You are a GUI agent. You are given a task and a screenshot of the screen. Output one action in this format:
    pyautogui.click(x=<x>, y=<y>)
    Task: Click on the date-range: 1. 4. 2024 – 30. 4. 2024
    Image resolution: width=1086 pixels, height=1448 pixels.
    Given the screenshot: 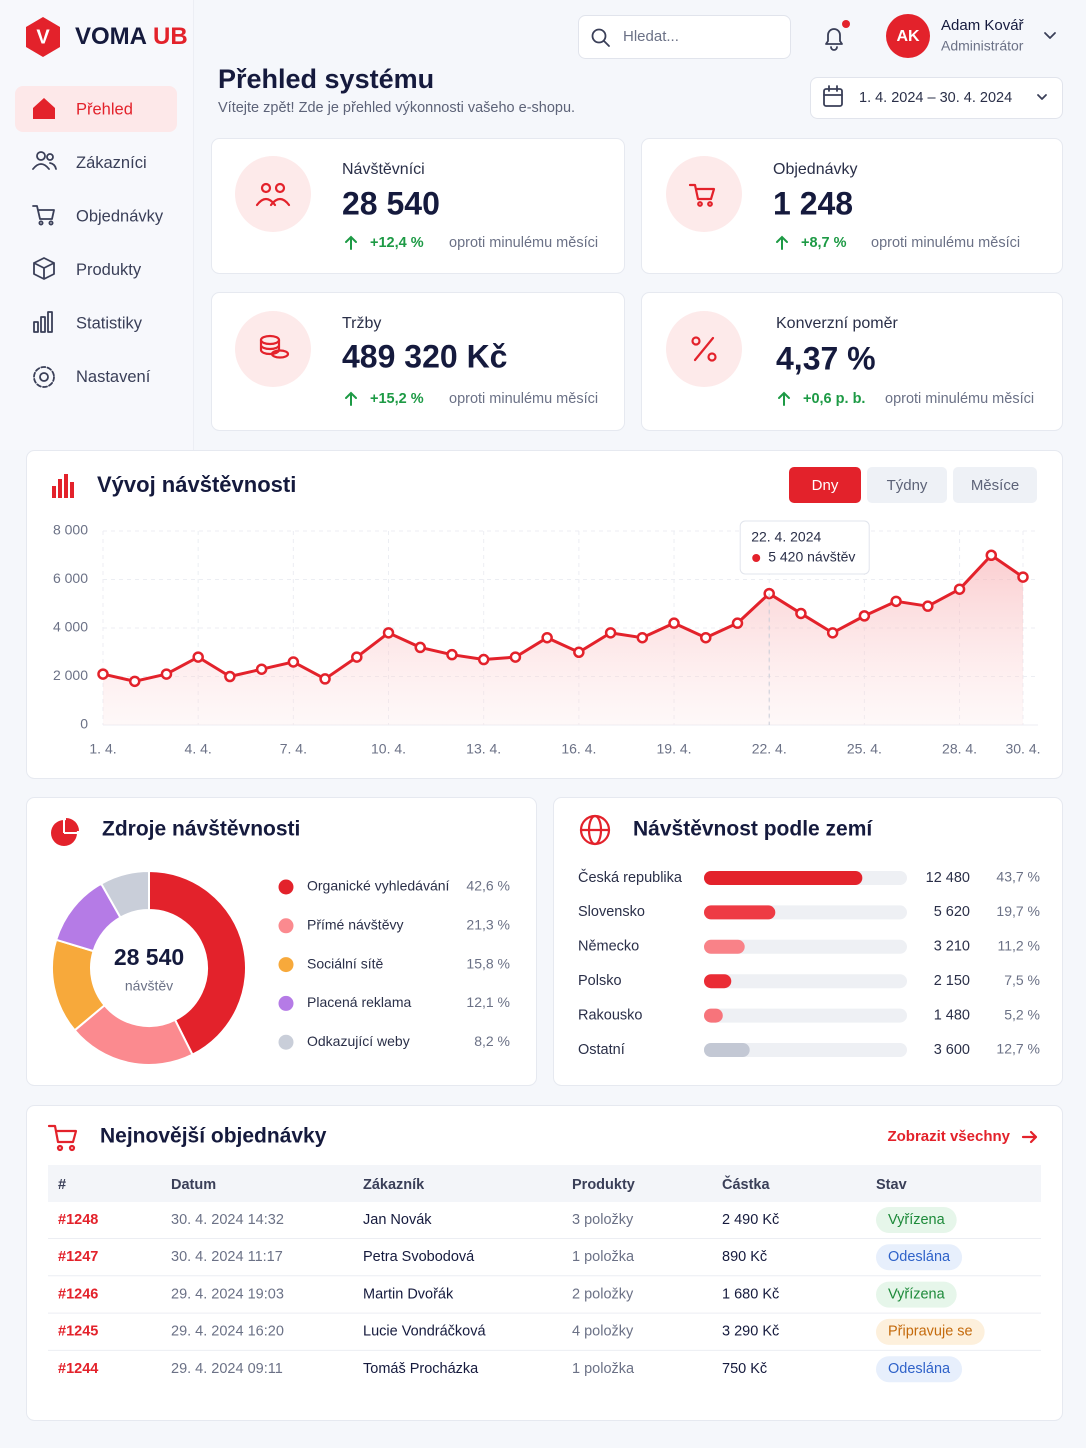 What is the action you would take?
    pyautogui.click(x=935, y=98)
    